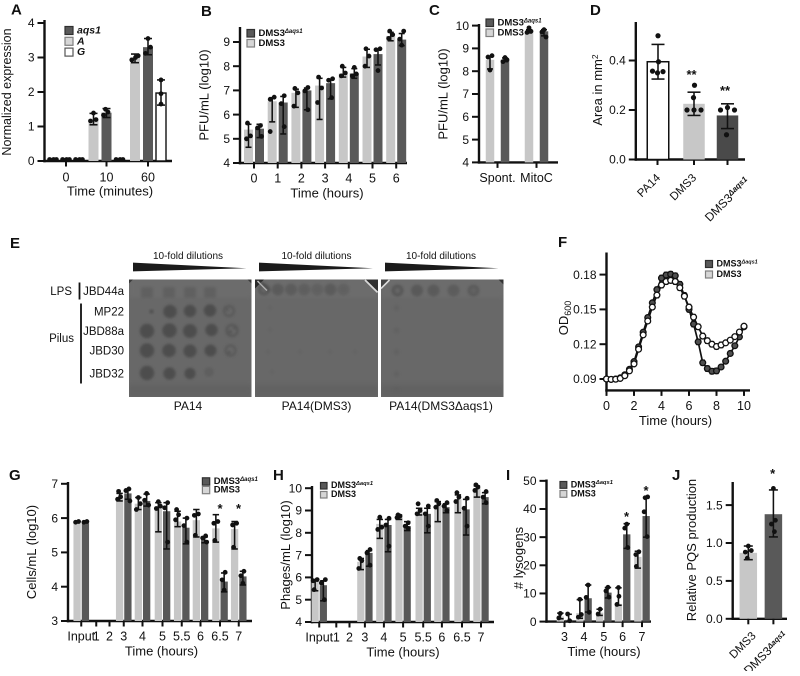  I want to click on svg-text: JBD32, so click(106, 375).